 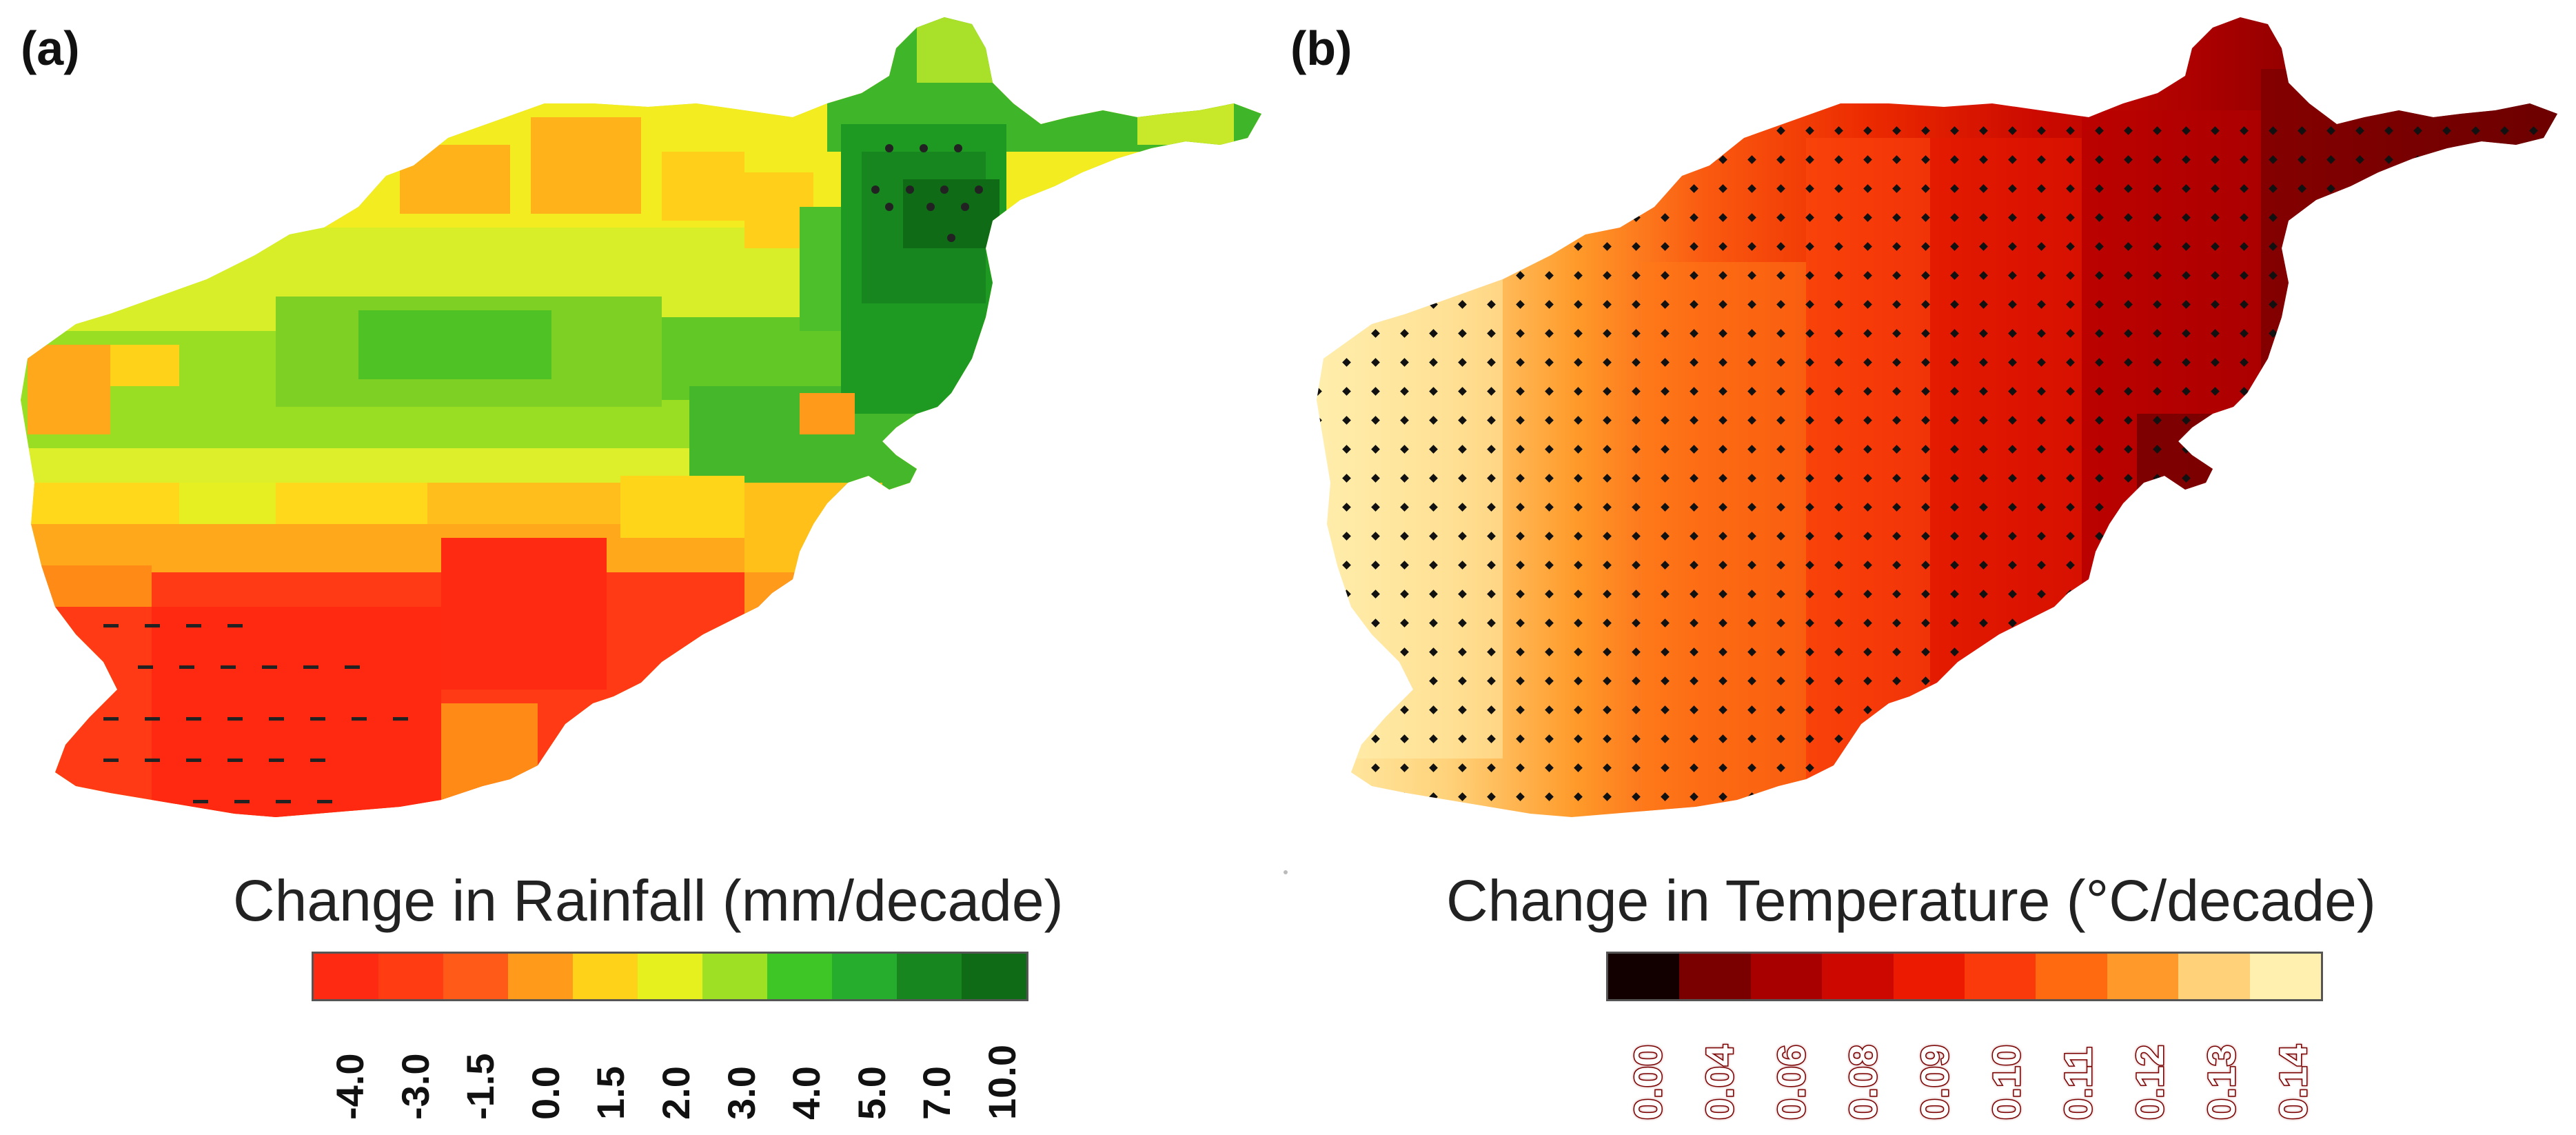 What do you see at coordinates (2293, 1082) in the screenshot?
I see `colorbar-tick-label: 0.14` at bounding box center [2293, 1082].